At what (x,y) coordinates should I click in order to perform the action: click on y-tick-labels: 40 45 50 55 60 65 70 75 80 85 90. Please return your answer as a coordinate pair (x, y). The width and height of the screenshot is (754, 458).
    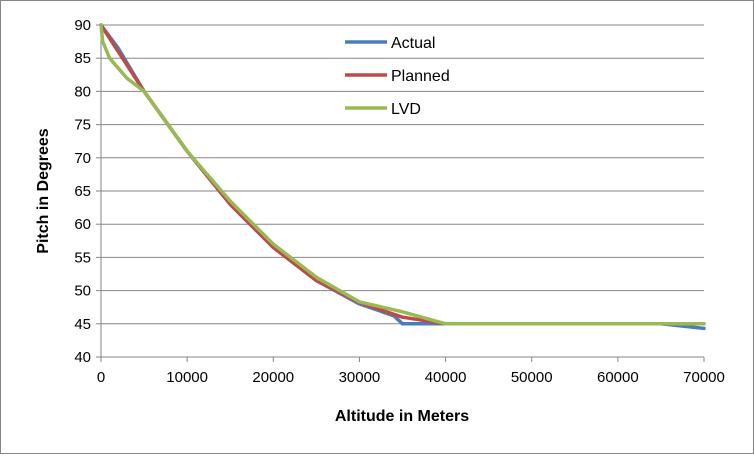
    Looking at the image, I should click on (82, 191).